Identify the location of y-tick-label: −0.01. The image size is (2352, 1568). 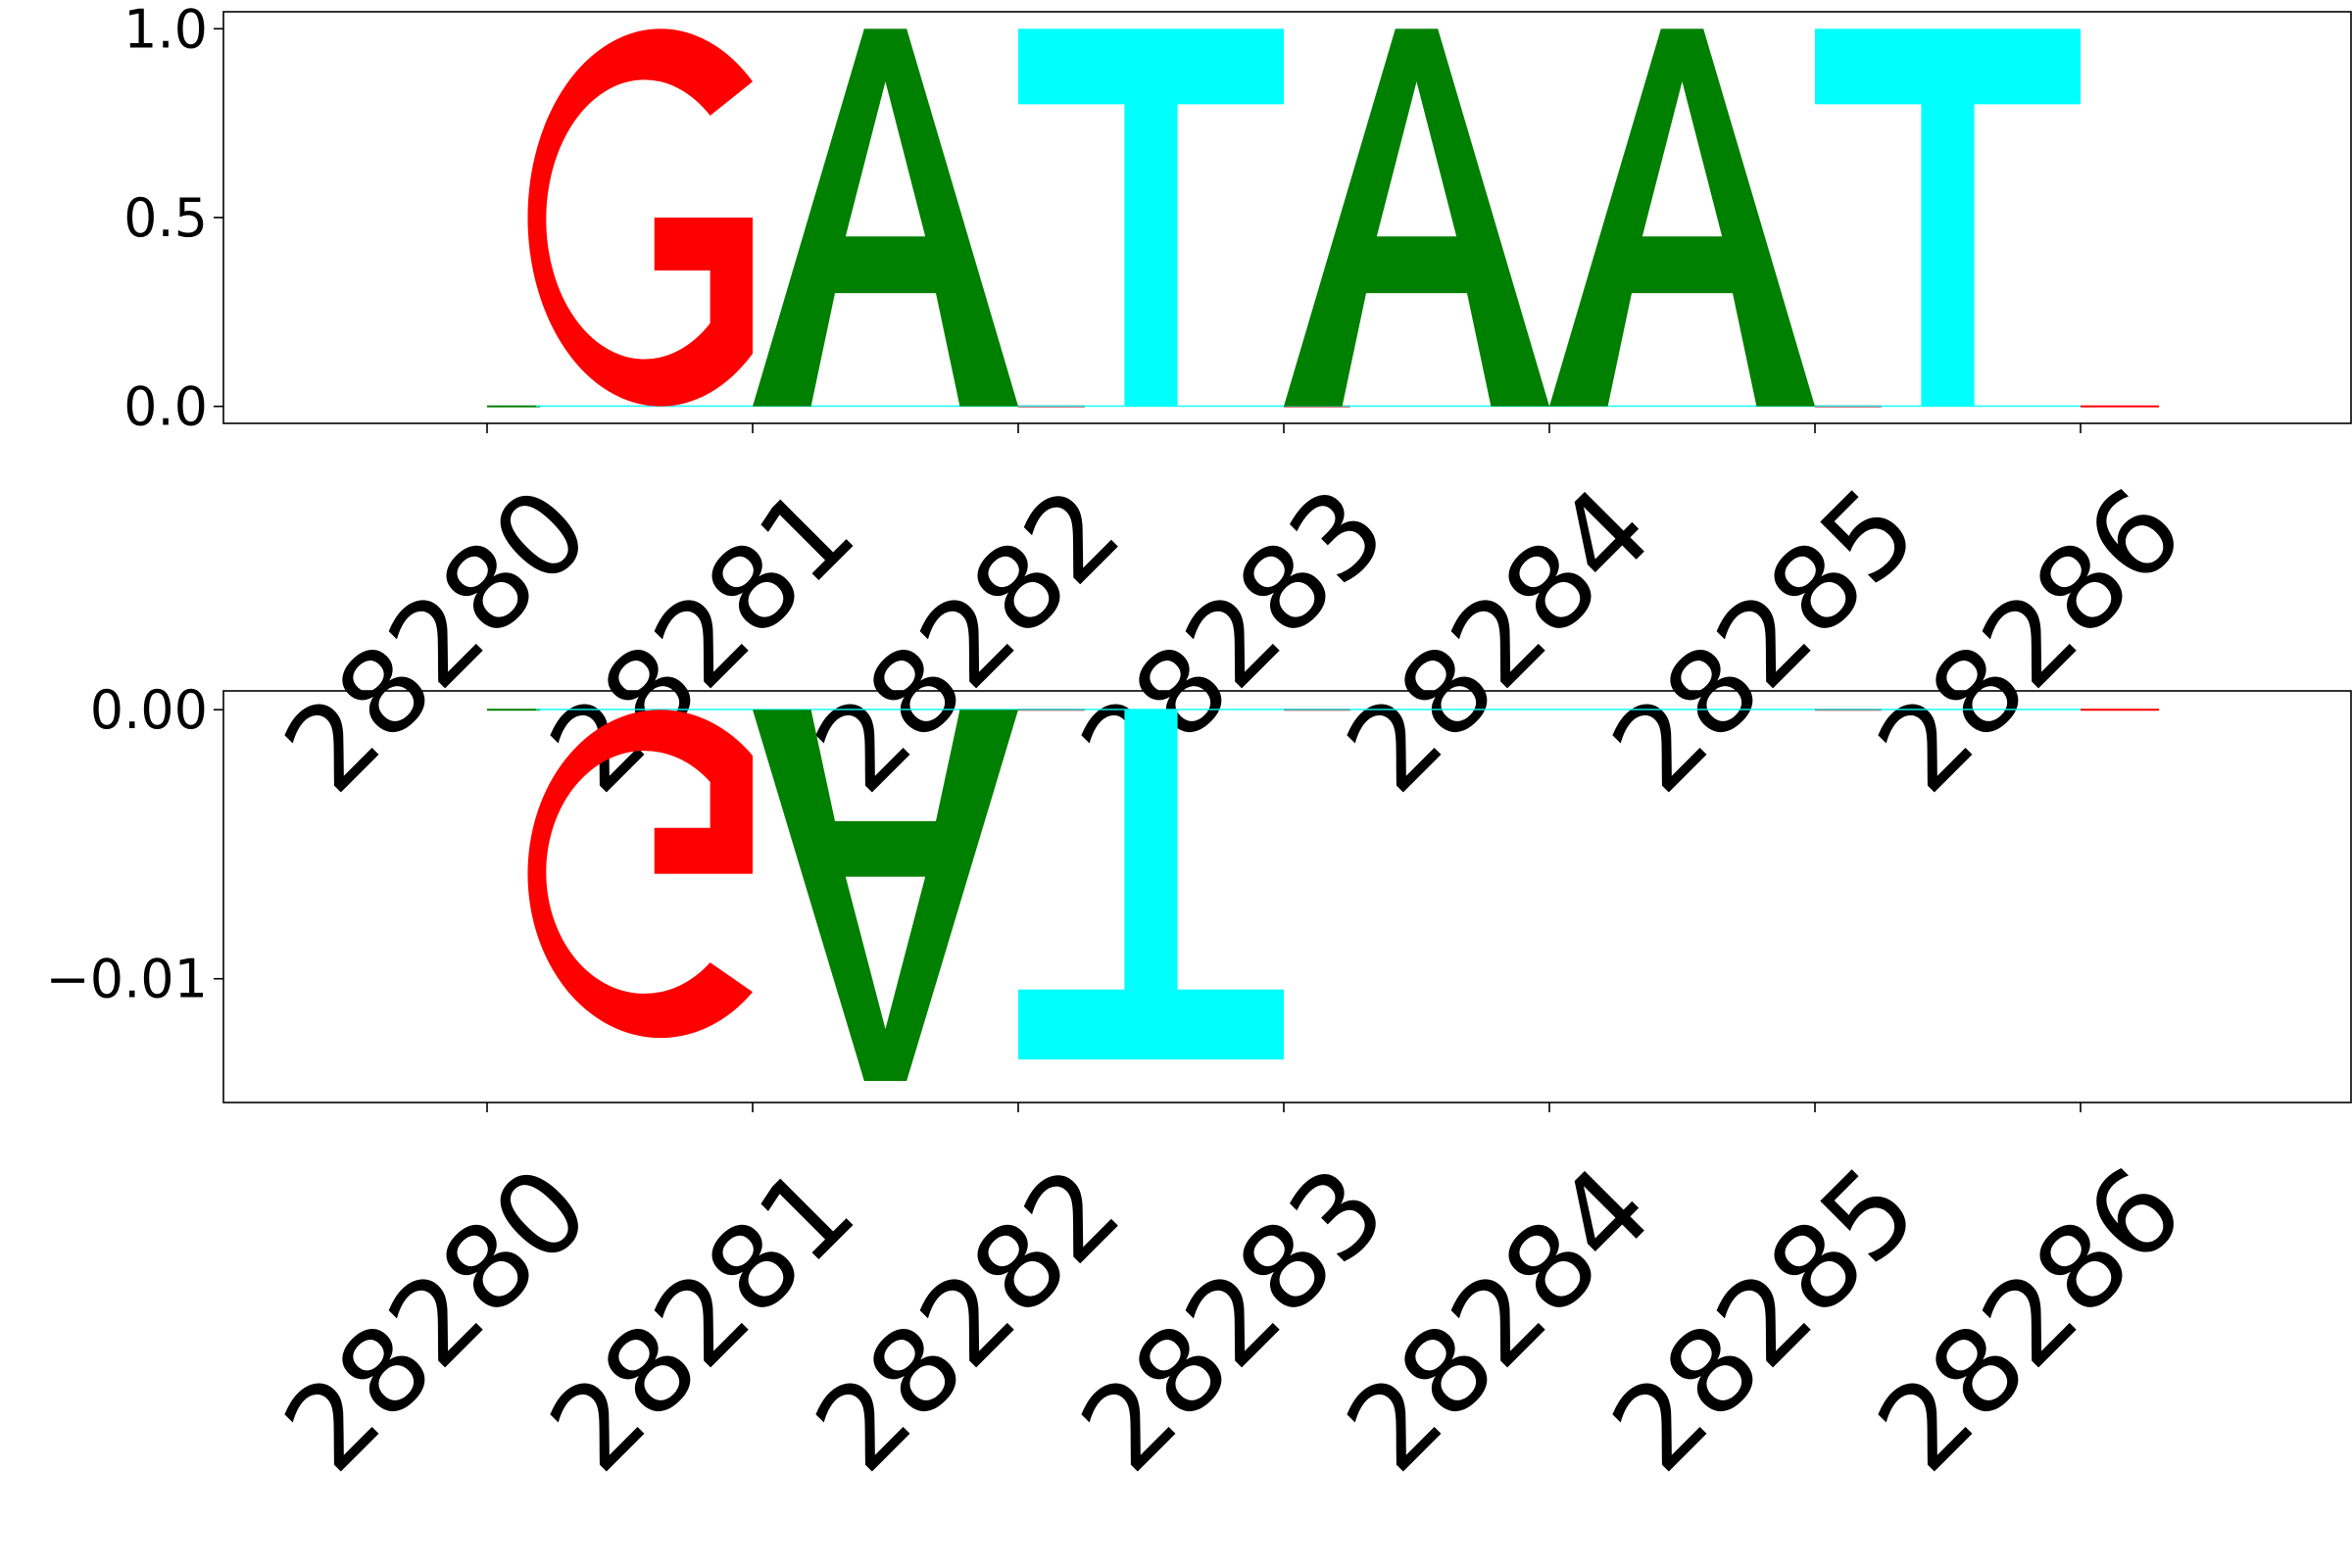
(127, 979).